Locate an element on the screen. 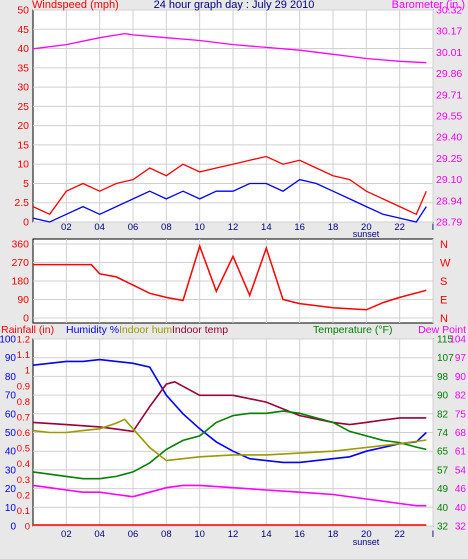 The image size is (468, 559). rainfall-tick-label: 0.6 is located at coordinates (23, 433).